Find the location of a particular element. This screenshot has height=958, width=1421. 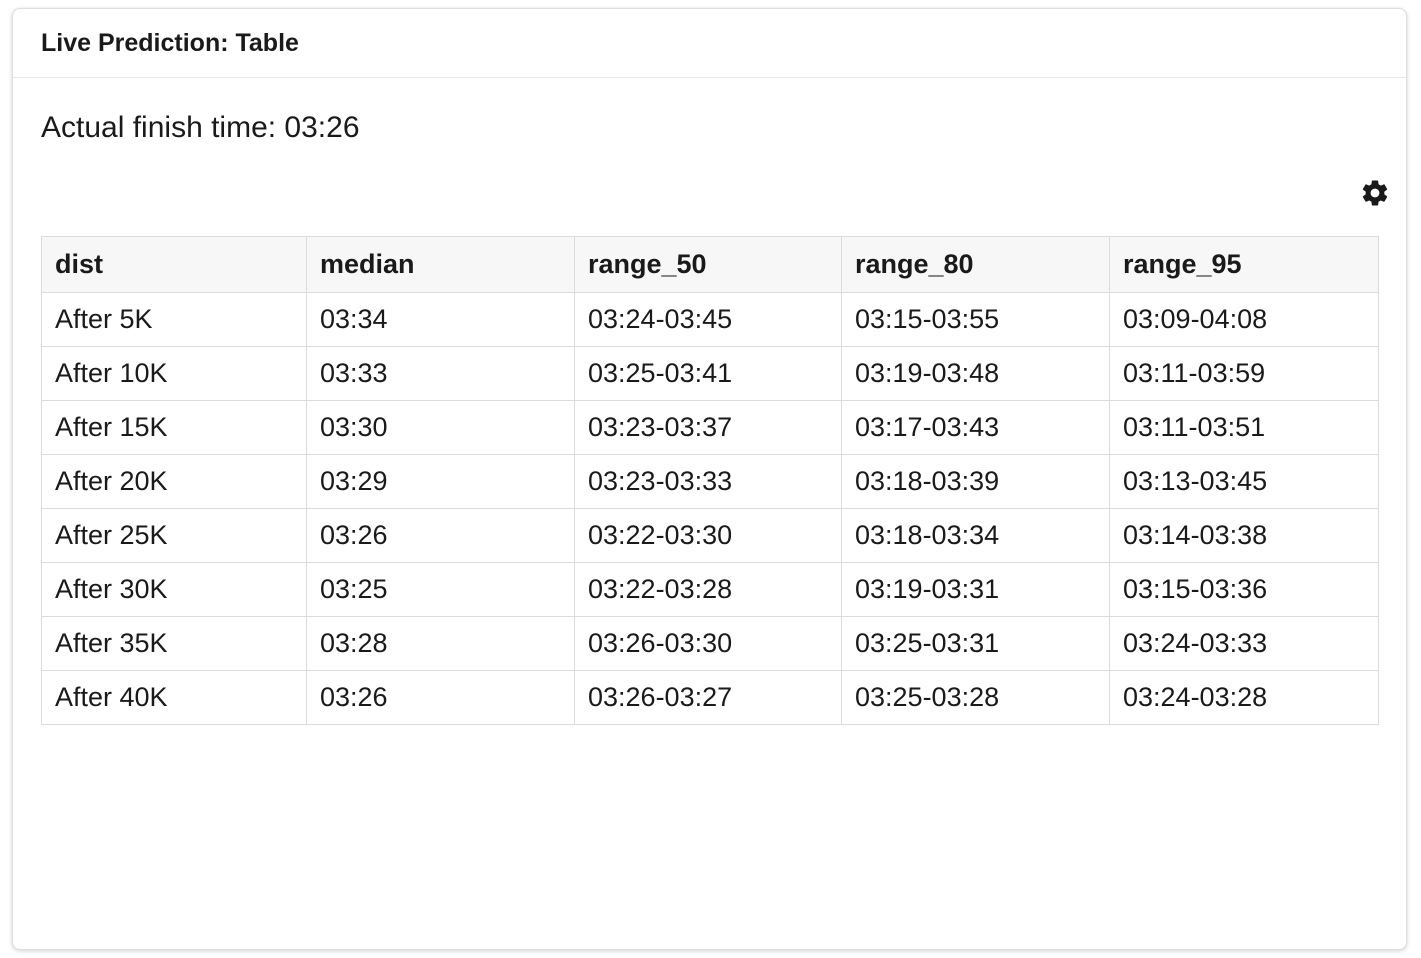

cell-range-80: 03:17-03:43 is located at coordinates (975, 427).